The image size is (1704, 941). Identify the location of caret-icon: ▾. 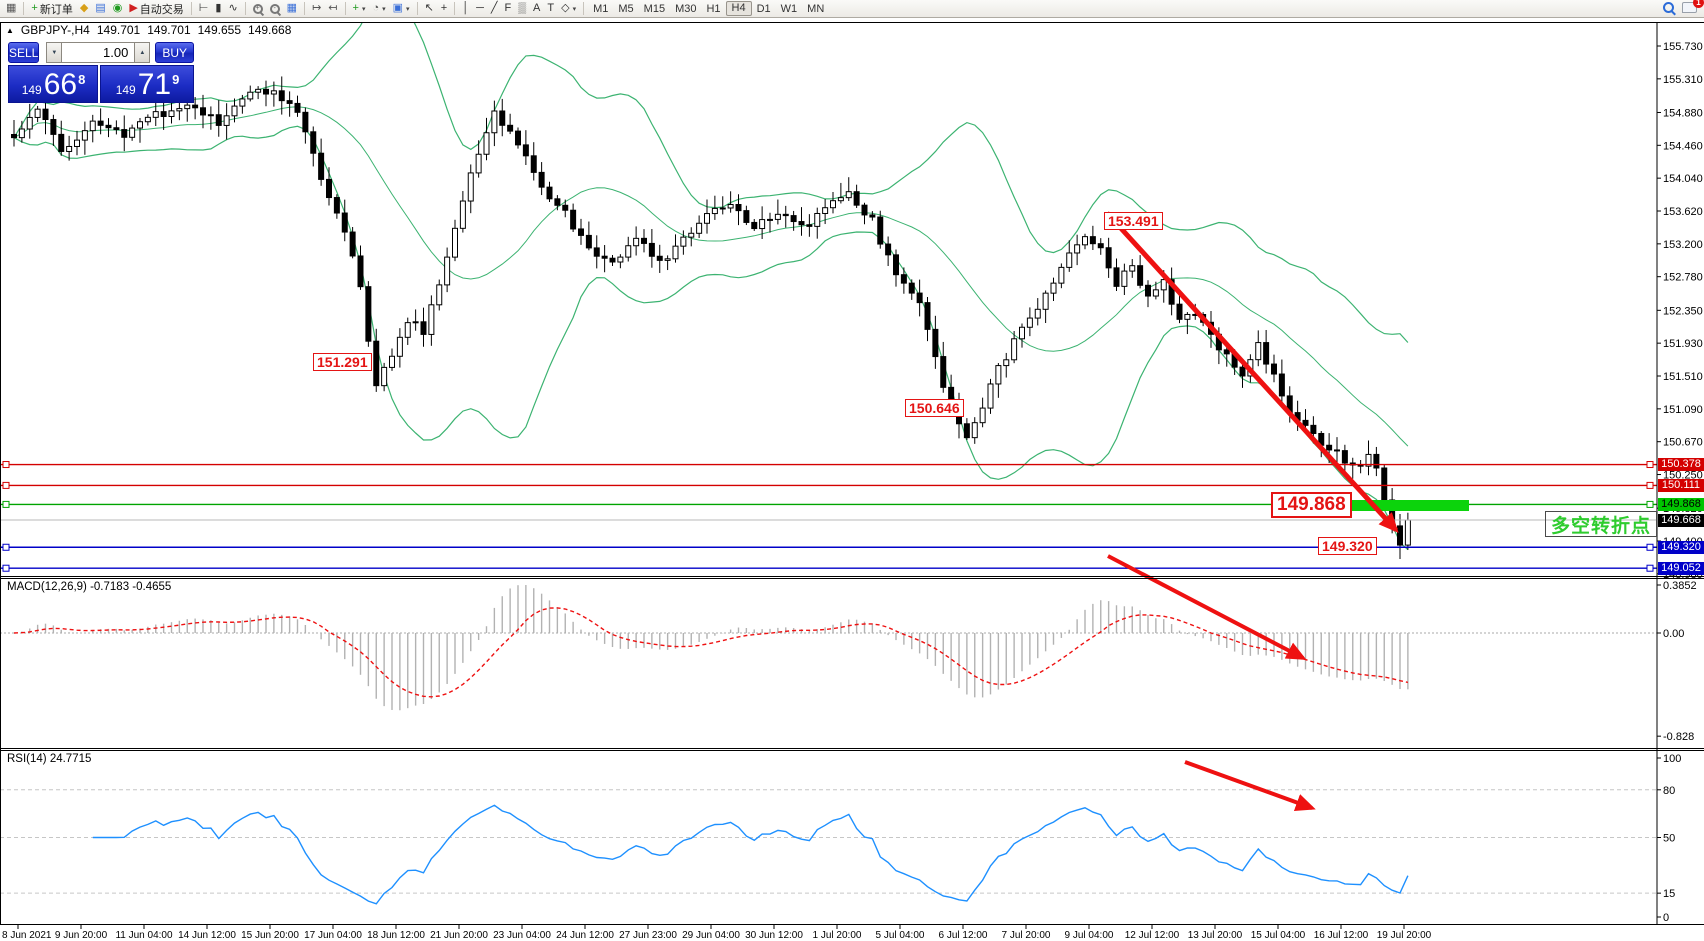
(574, 9).